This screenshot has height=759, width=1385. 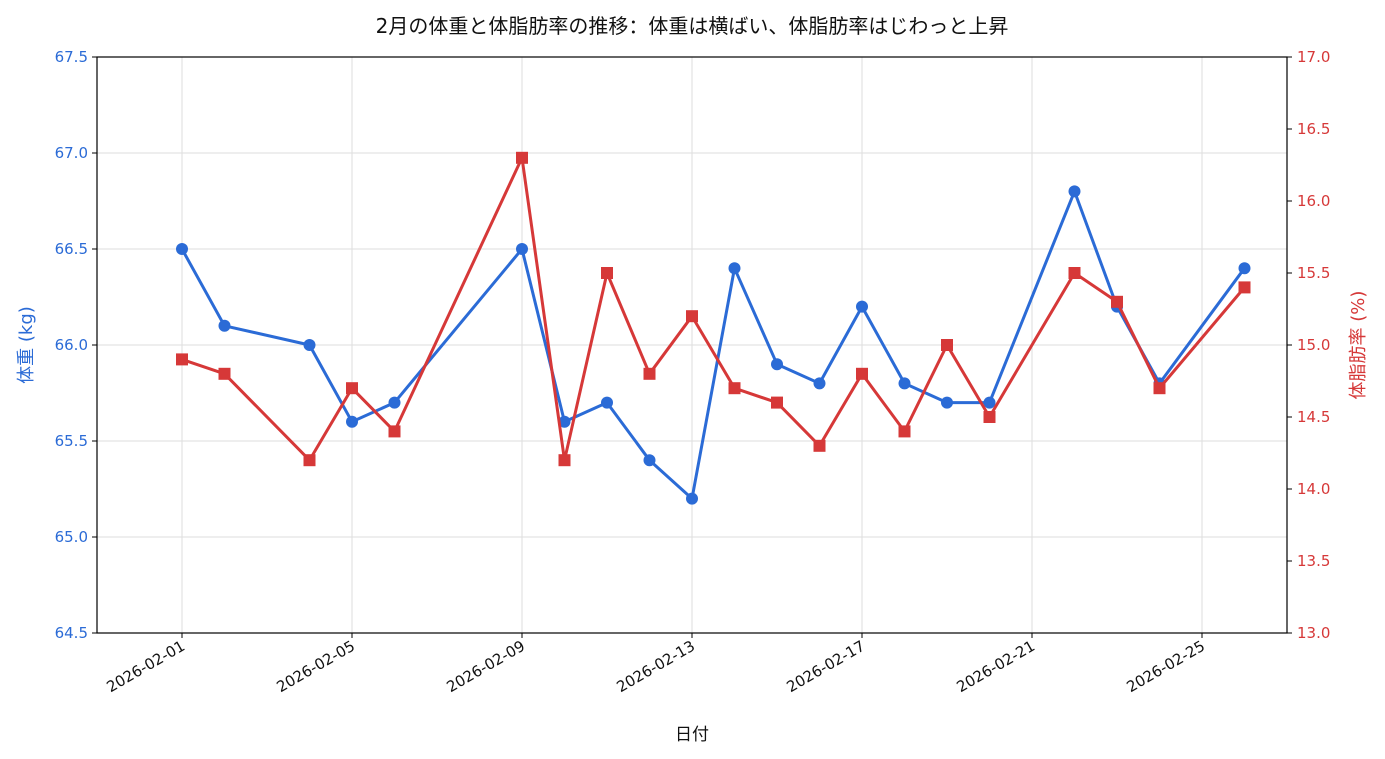 I want to click on y-tick-label-left: 65.5, so click(x=71, y=441).